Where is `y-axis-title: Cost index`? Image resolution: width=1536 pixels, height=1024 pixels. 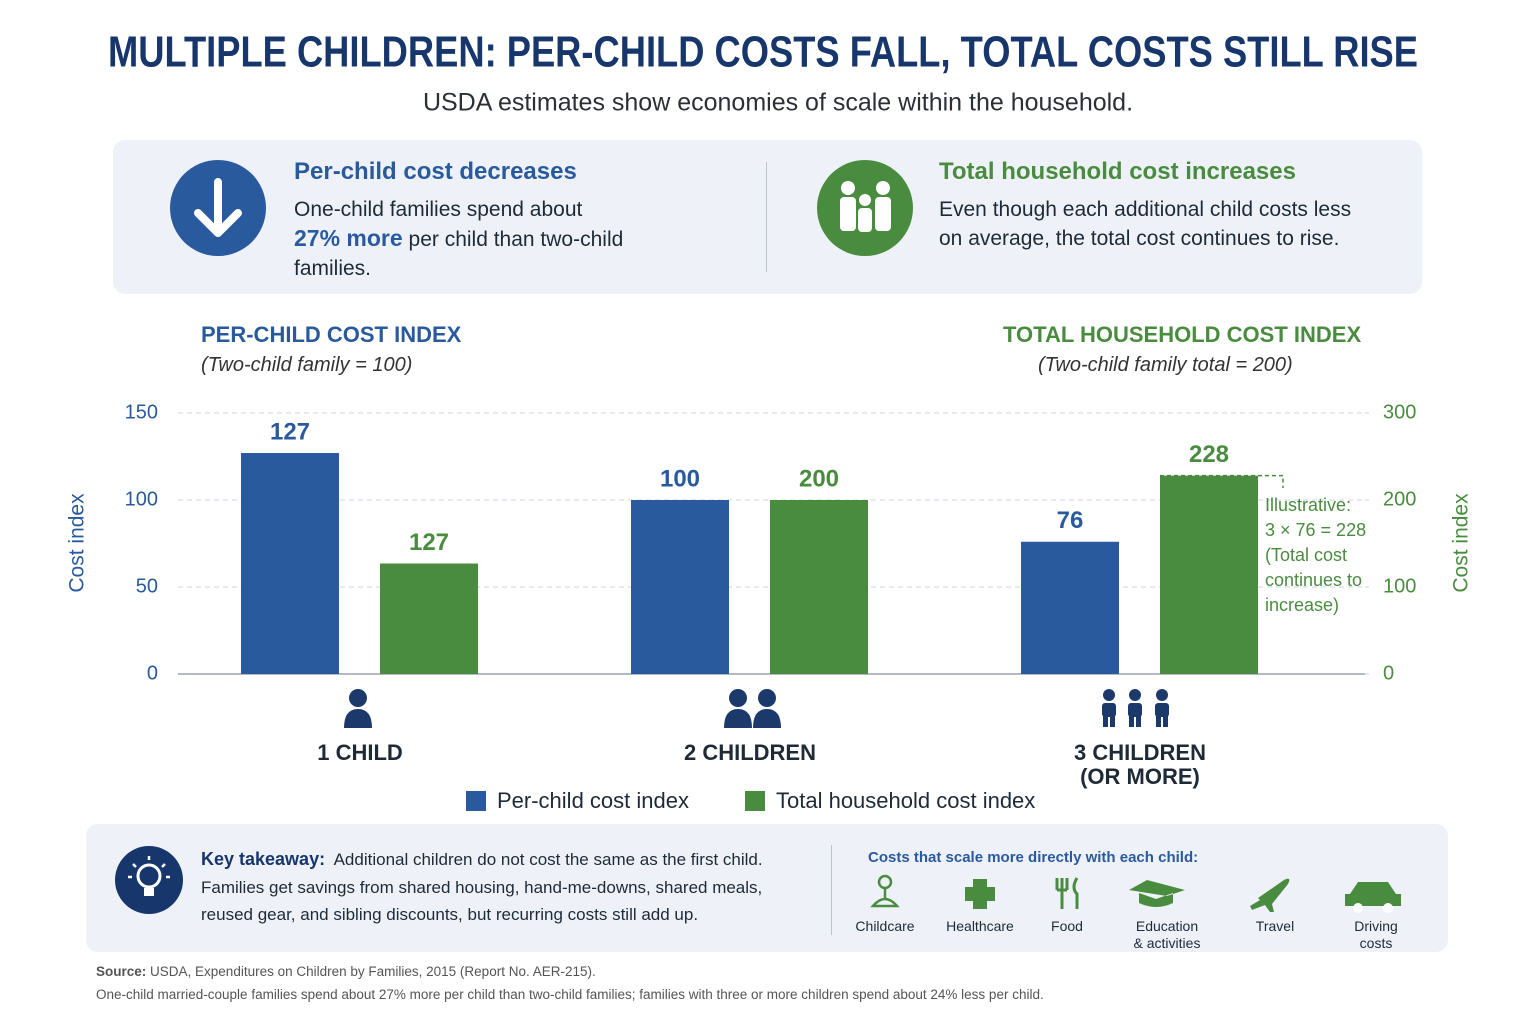
y-axis-title: Cost index is located at coordinates (77, 543).